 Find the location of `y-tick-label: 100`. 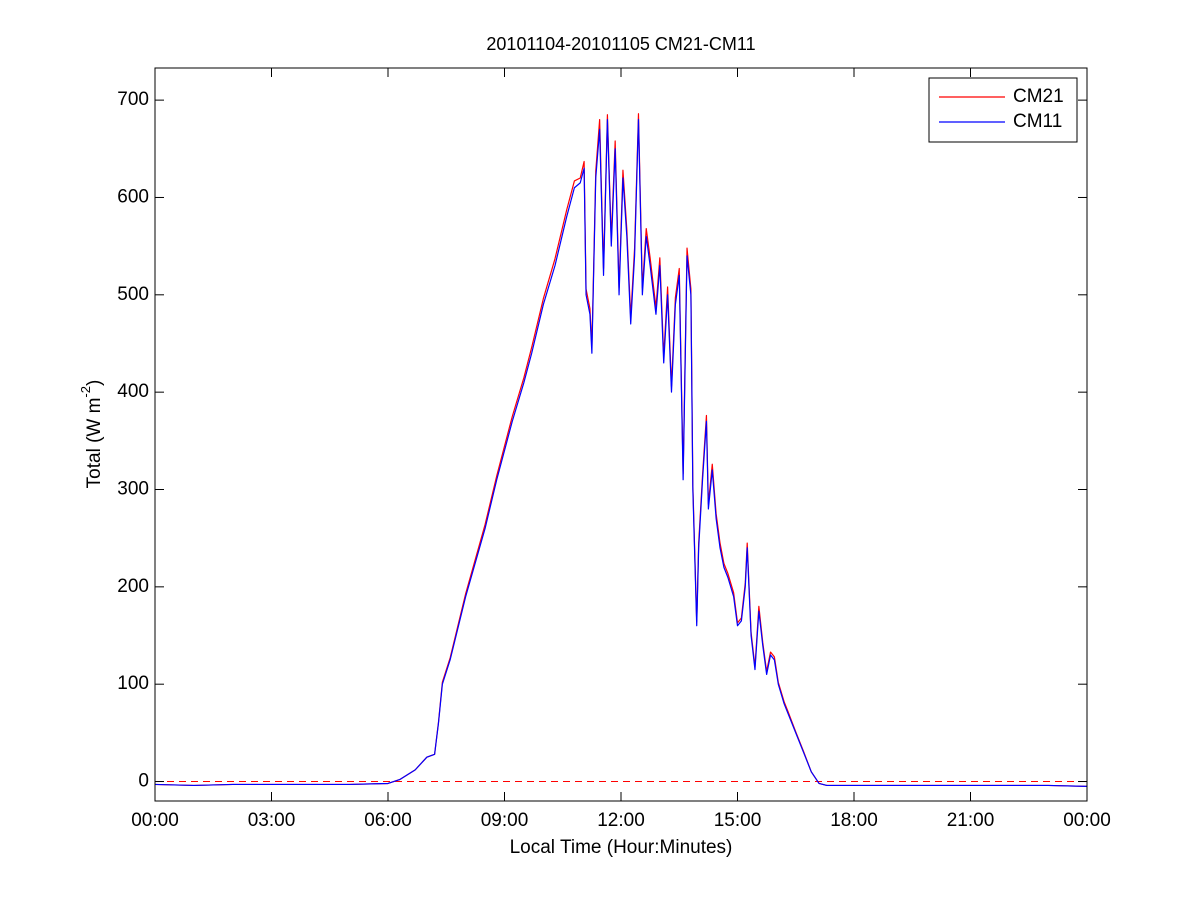

y-tick-label: 100 is located at coordinates (133, 683).